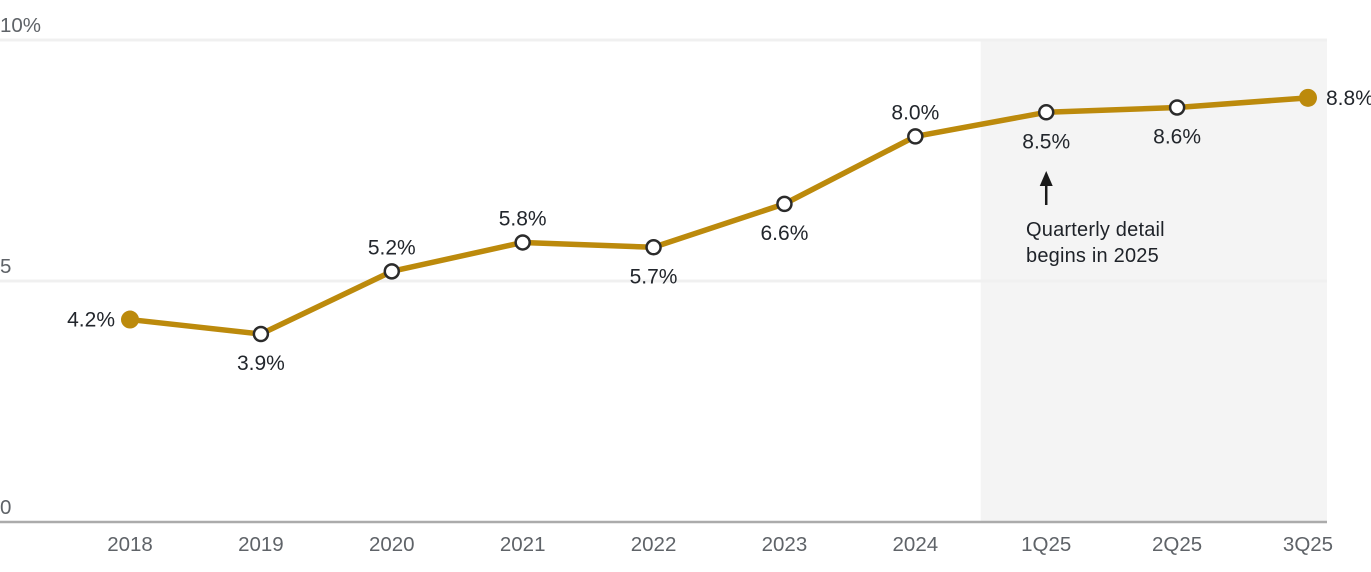 The height and width of the screenshot is (572, 1371). Describe the element at coordinates (720, 544) in the screenshot. I see `x-axis-labels: 2018 2019 2020 2021 2022 2023 2024 1Q25 2Q25 3Q25` at that location.